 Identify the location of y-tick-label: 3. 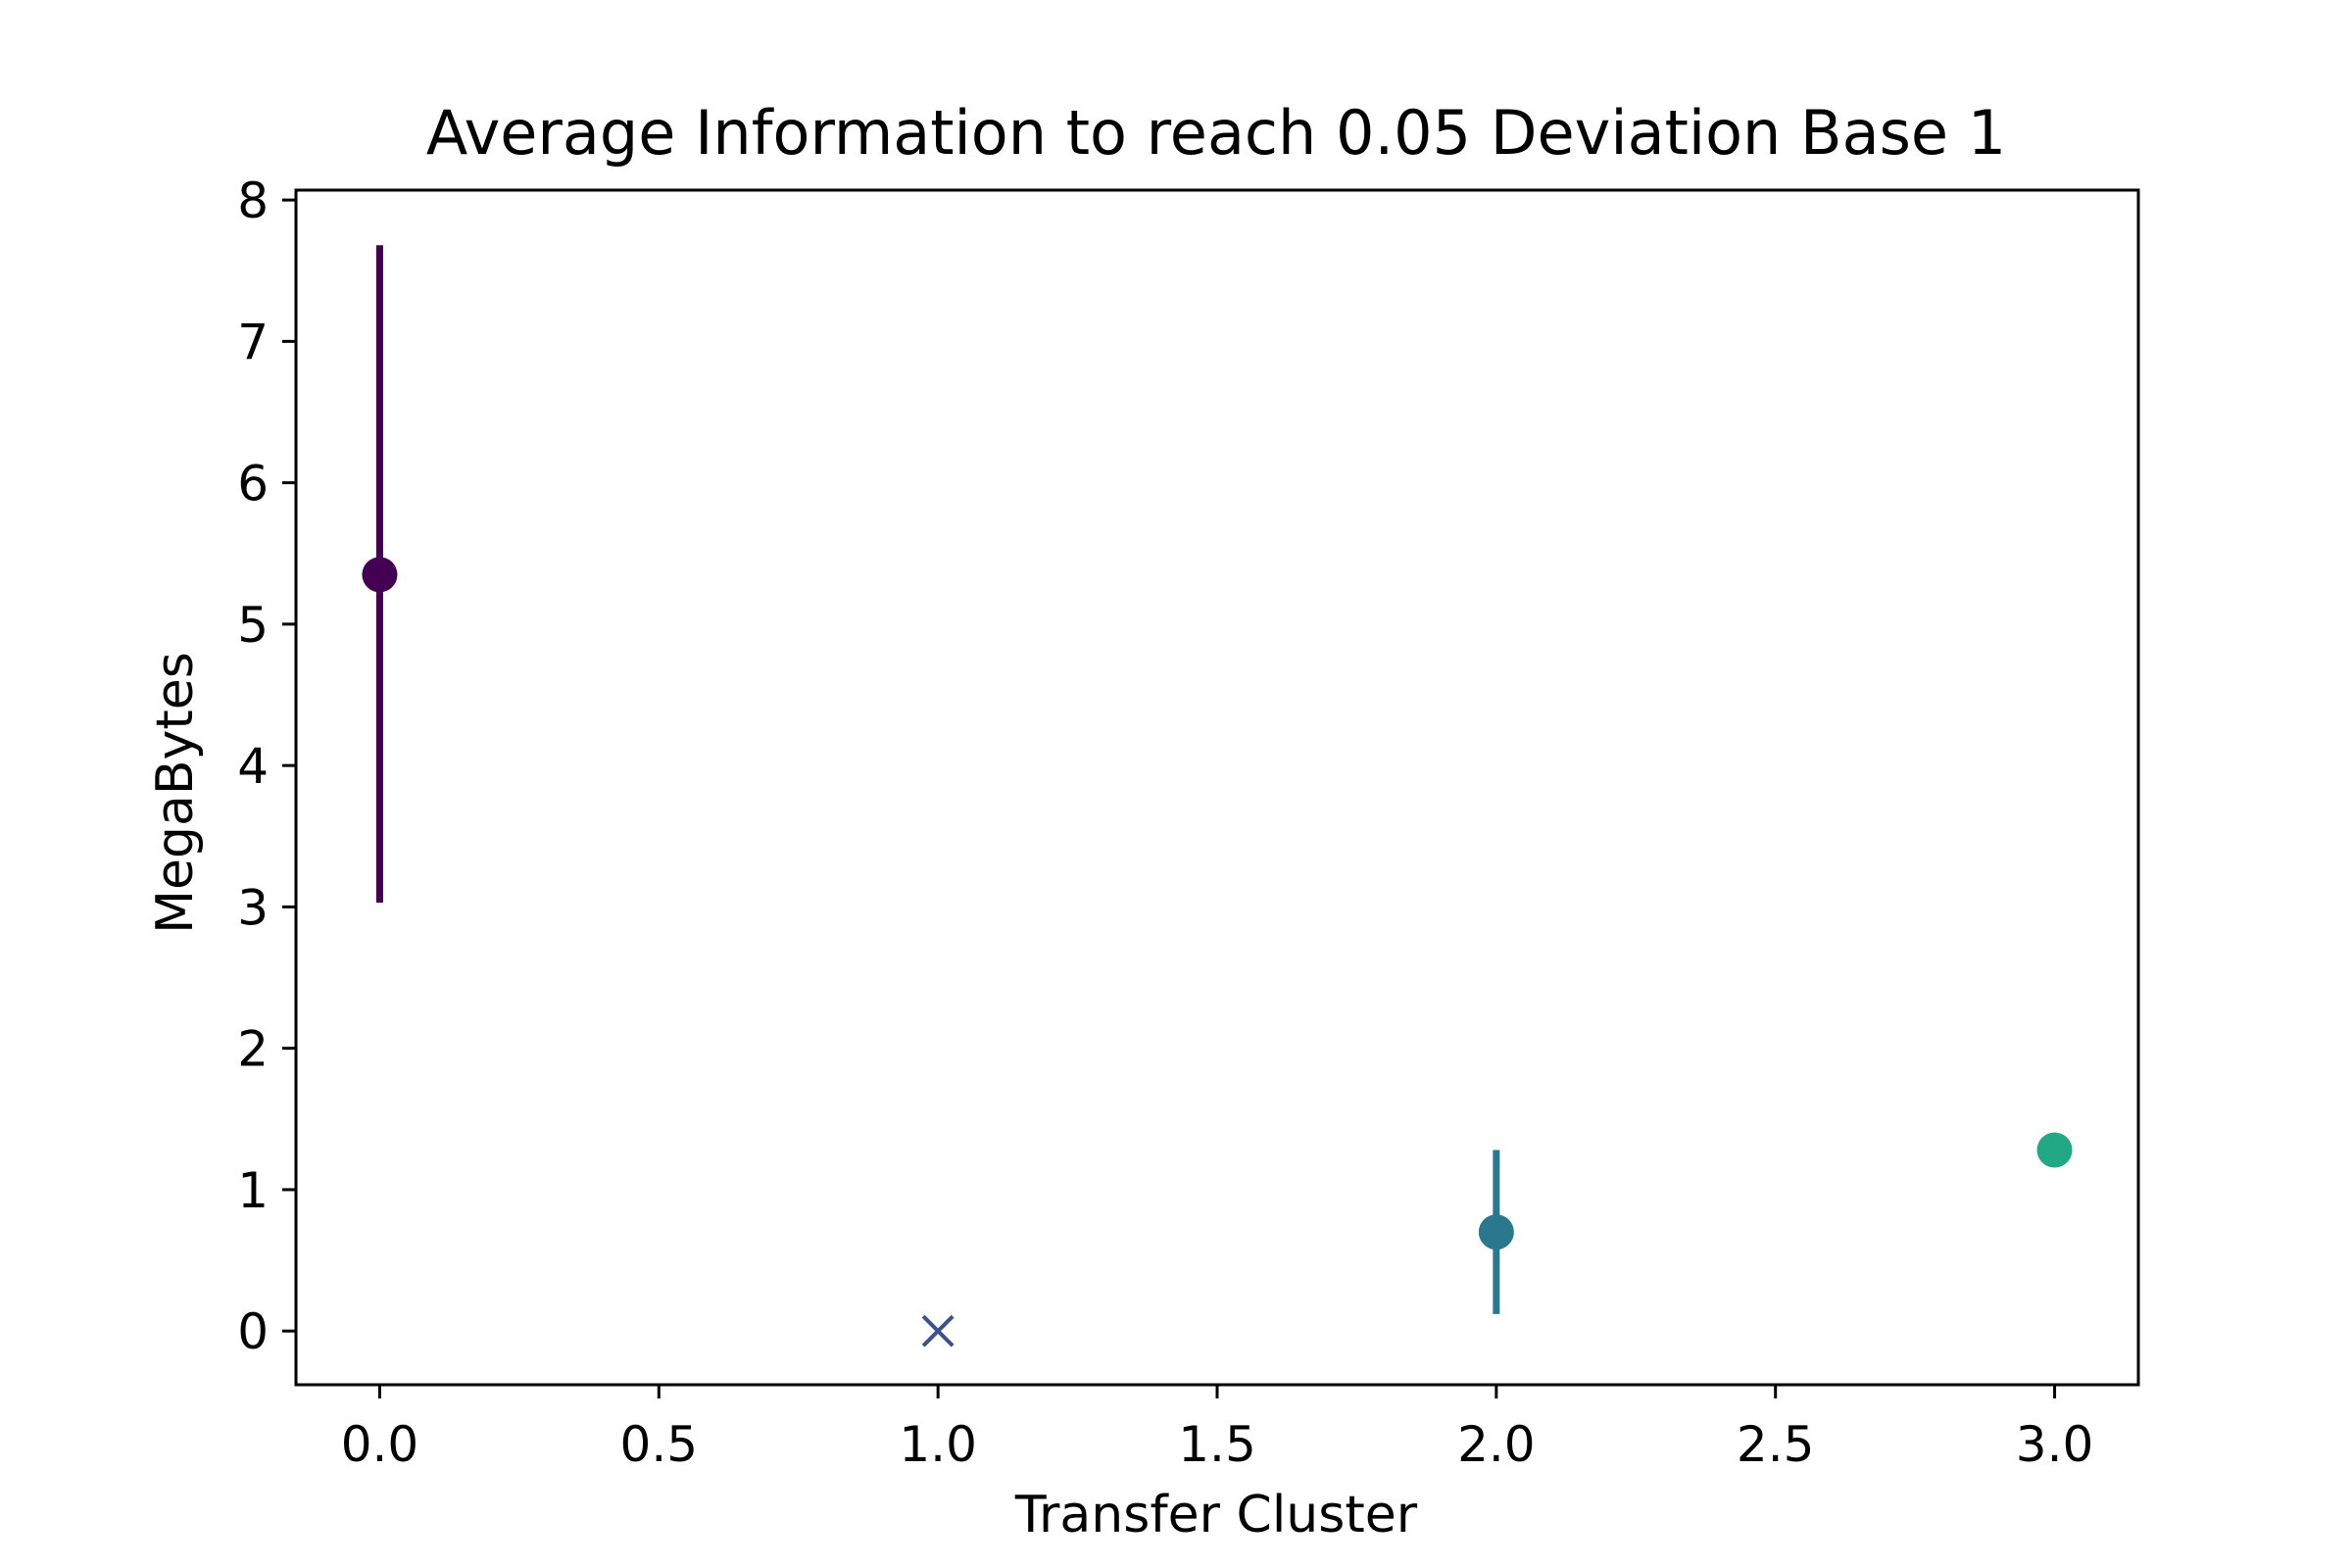
(253, 907).